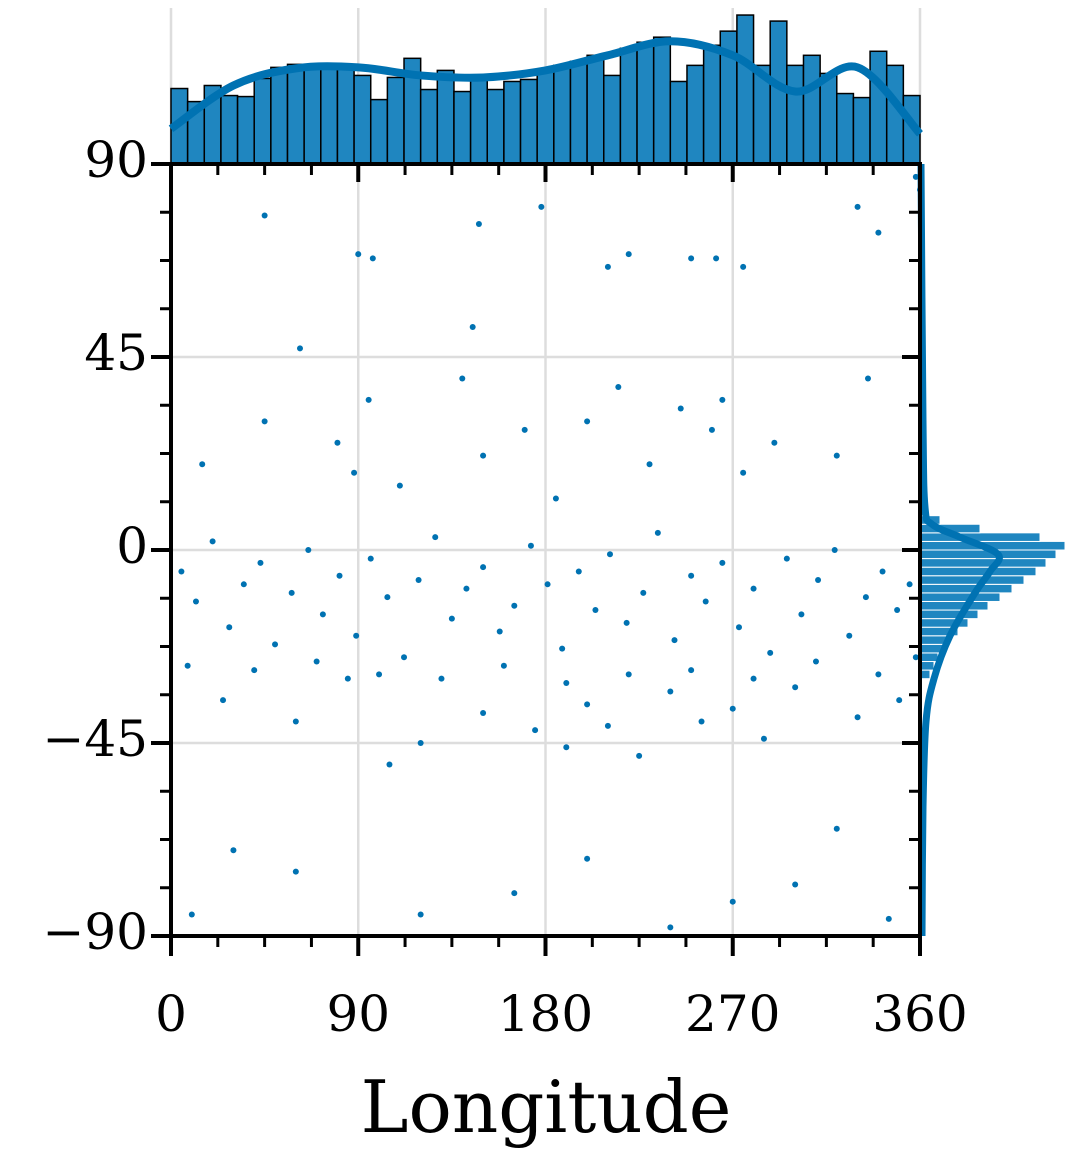 The width and height of the screenshot is (1085, 1170). Describe the element at coordinates (132, 546) in the screenshot. I see `y-tick-label: 0` at that location.